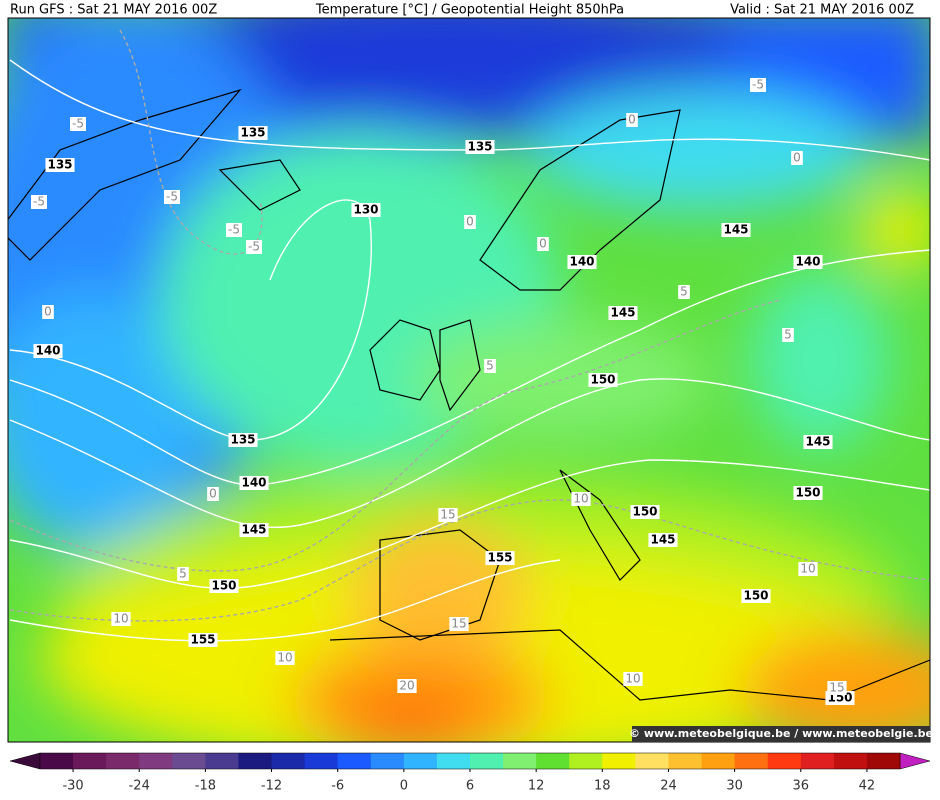  I want to click on valid-label: Valid : Sat 21 MAY 2016 00Z, so click(822, 10).